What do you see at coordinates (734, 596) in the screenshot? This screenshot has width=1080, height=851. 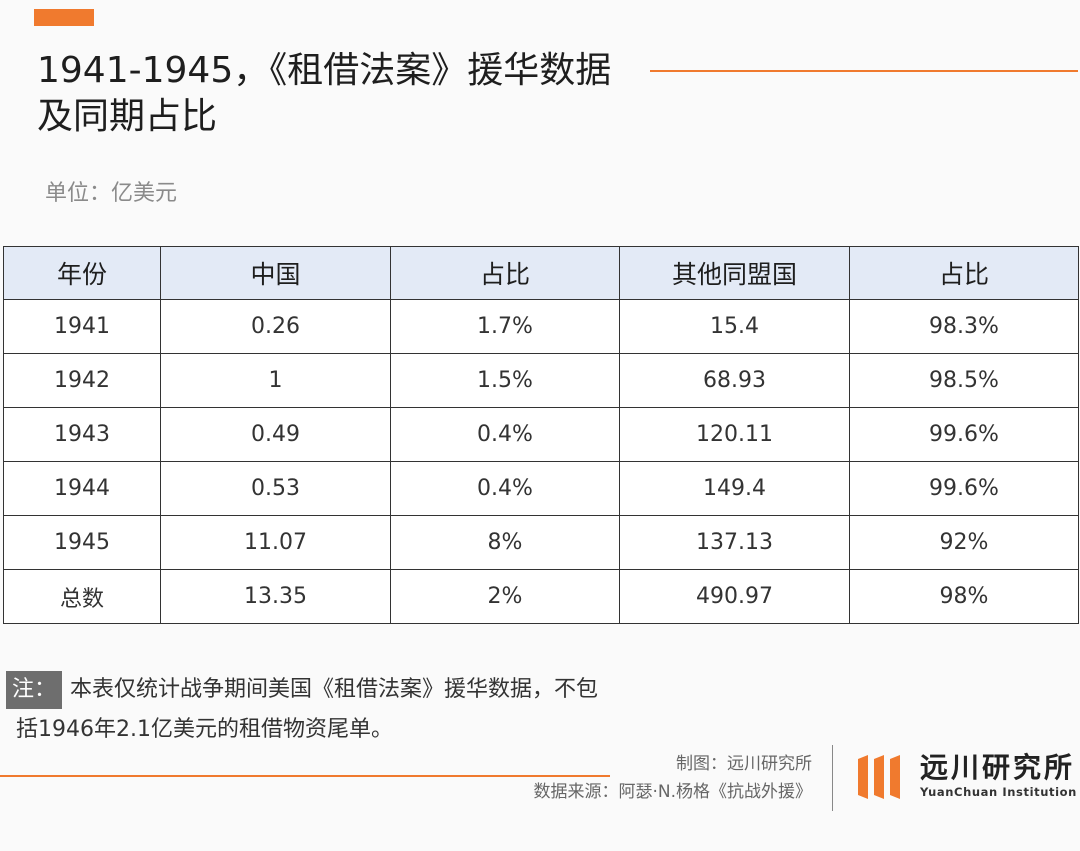 I see `cell-other-allies: 490.97` at bounding box center [734, 596].